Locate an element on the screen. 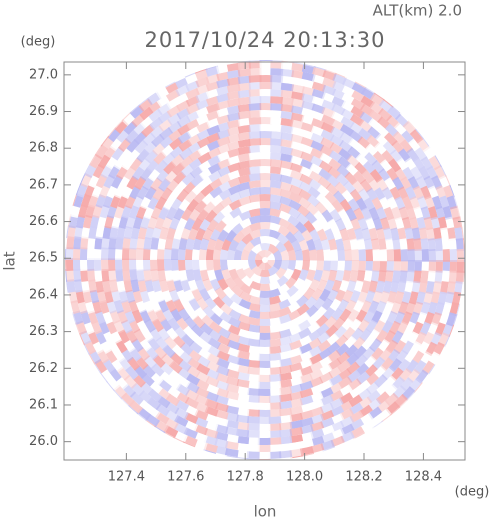 The height and width of the screenshot is (521, 491). x-tick-label: 128.0 is located at coordinates (304, 477).